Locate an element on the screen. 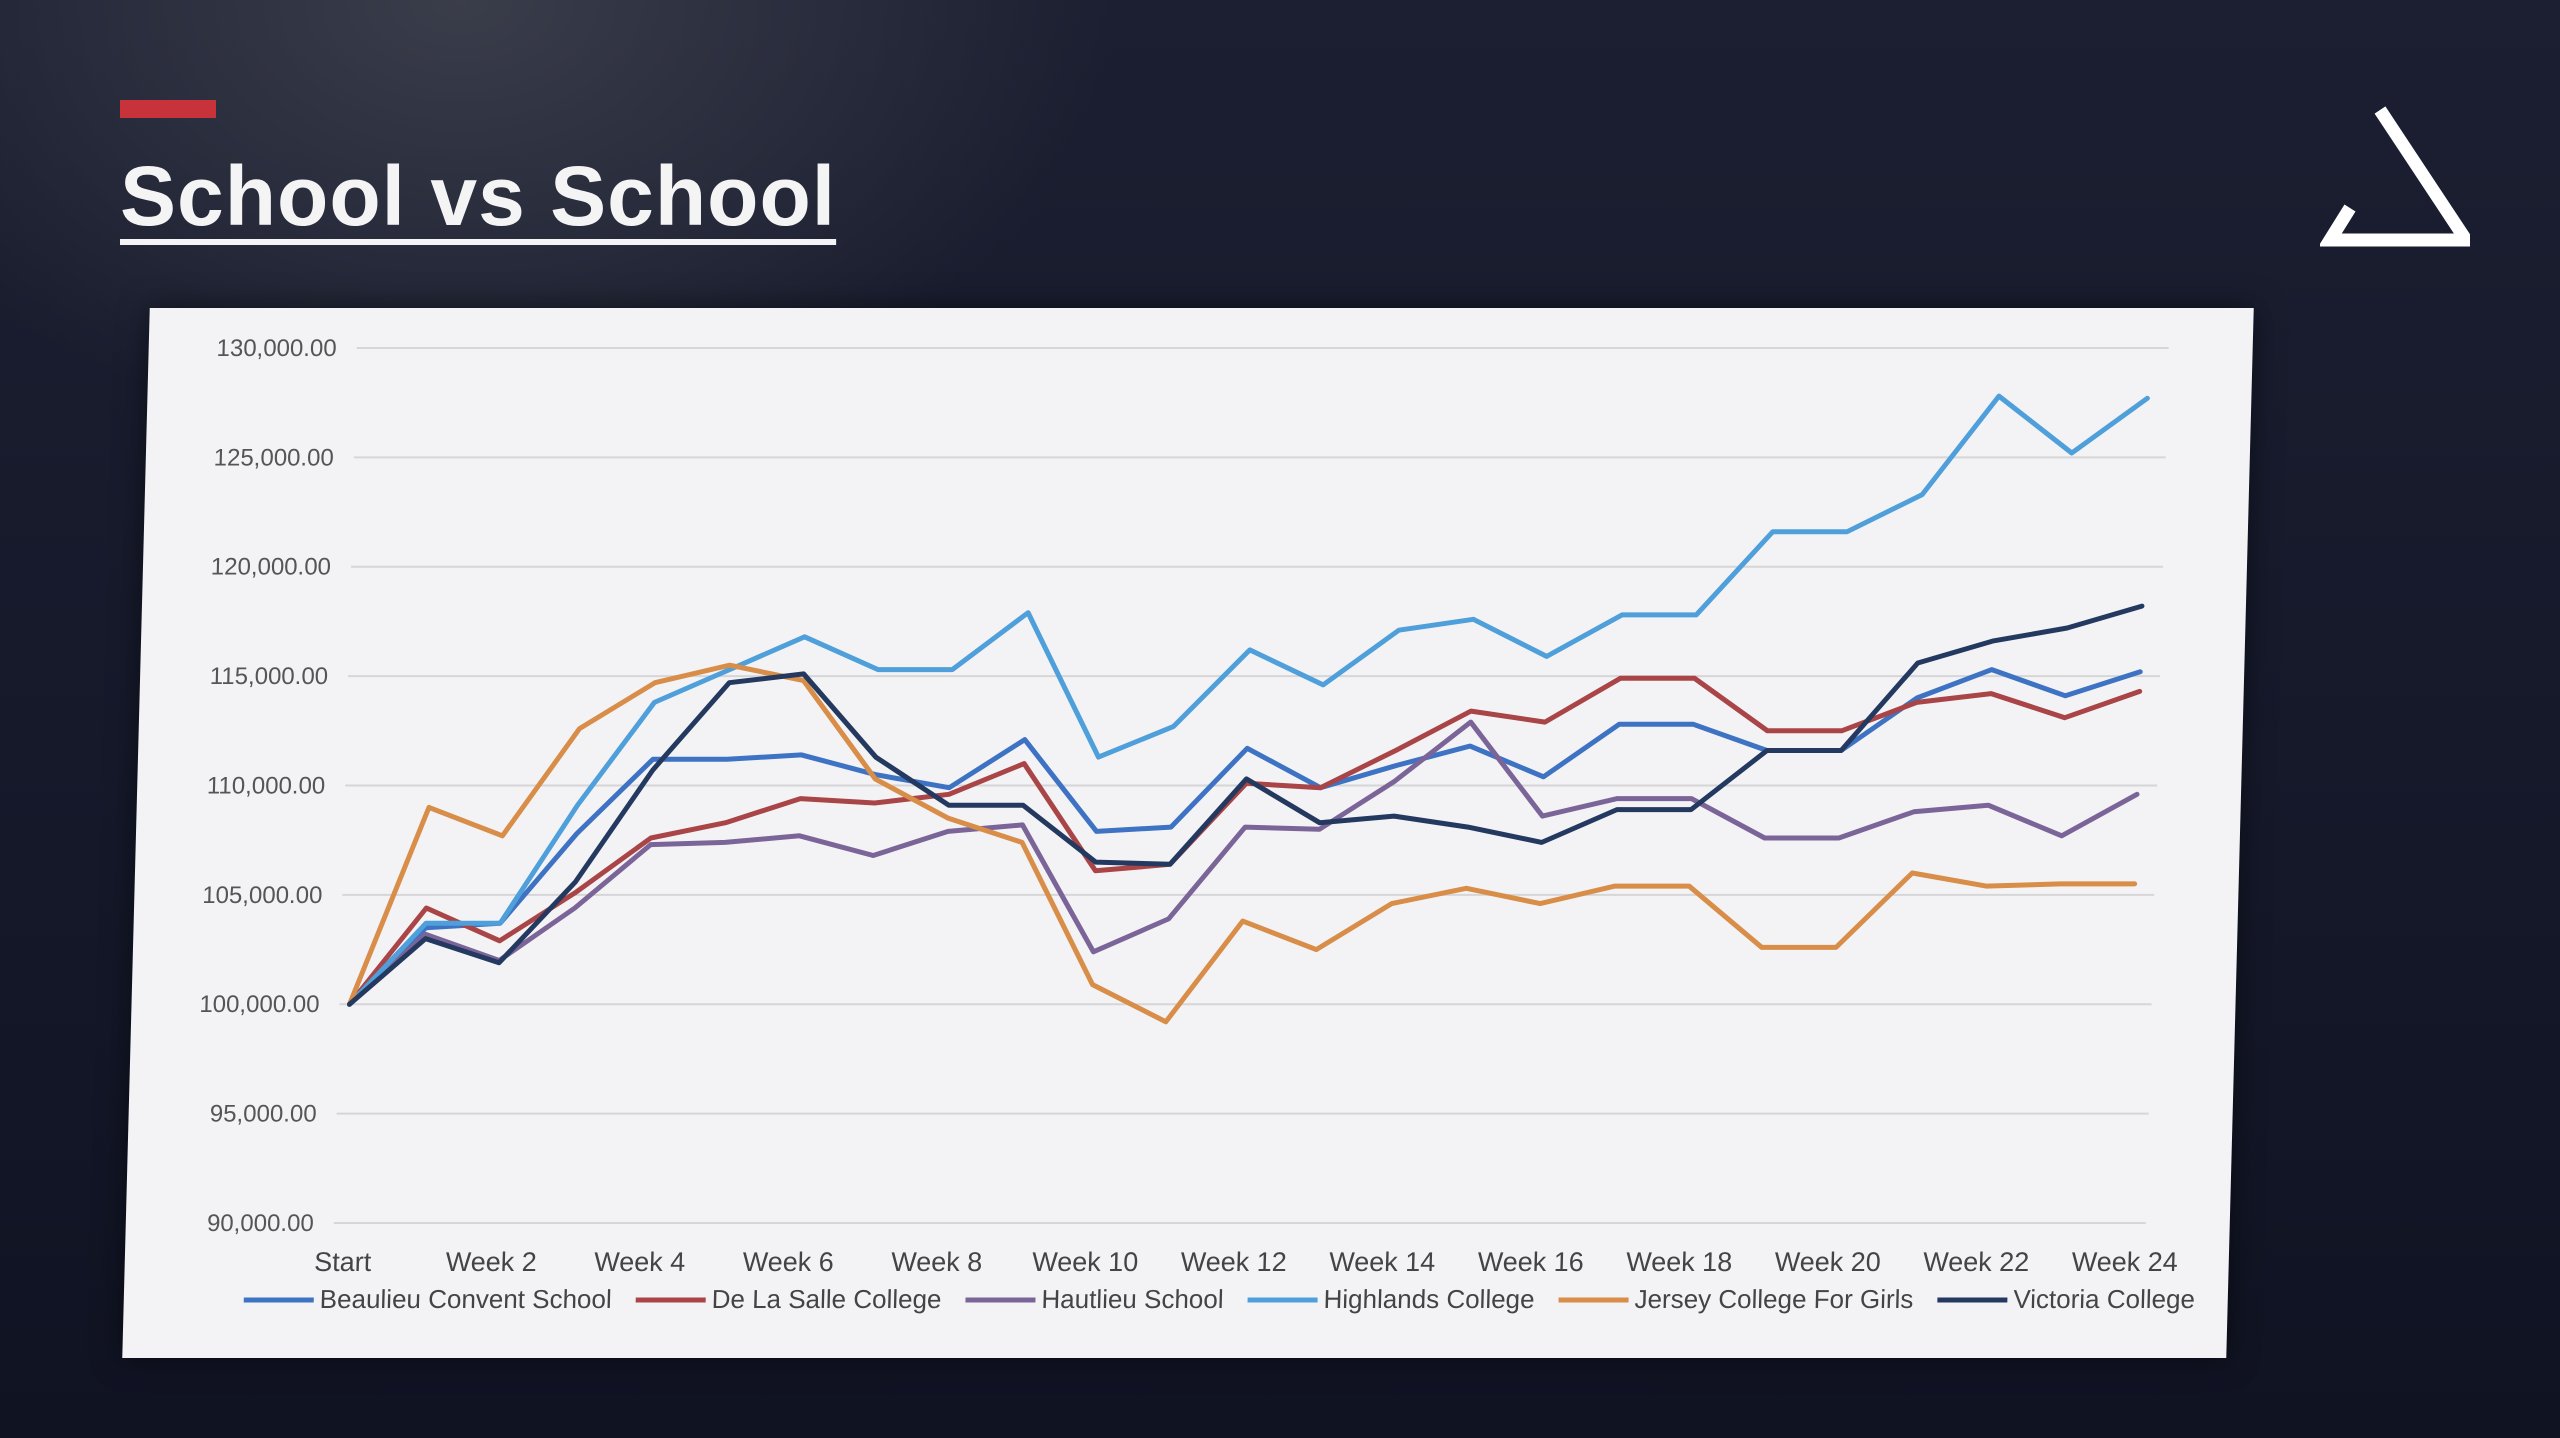  legend-label-de-la-salle-college: De La Salle College is located at coordinates (826, 1299).